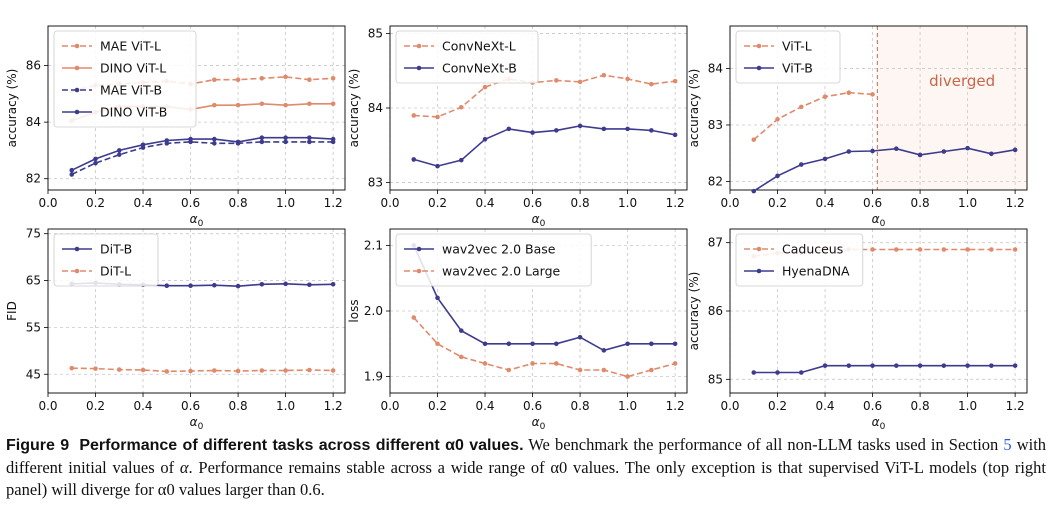  What do you see at coordinates (133, 112) in the screenshot?
I see `legend-label: DINO ViT-B` at bounding box center [133, 112].